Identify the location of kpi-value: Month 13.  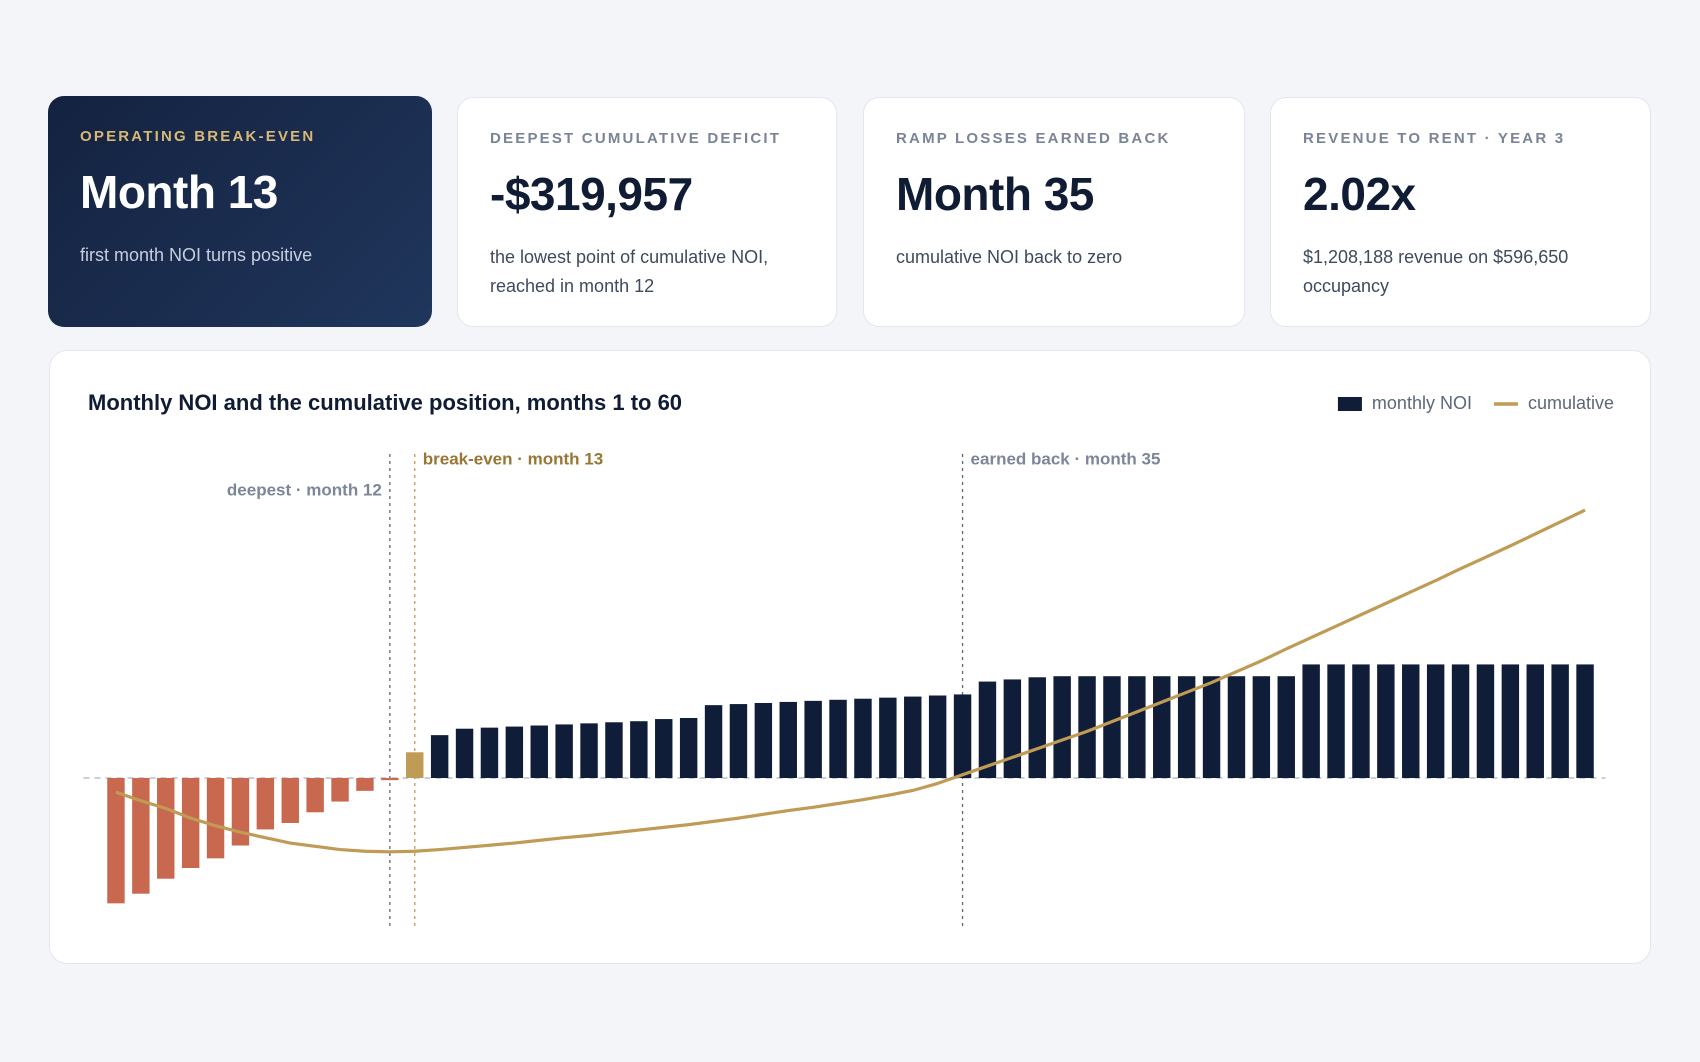
(179, 192).